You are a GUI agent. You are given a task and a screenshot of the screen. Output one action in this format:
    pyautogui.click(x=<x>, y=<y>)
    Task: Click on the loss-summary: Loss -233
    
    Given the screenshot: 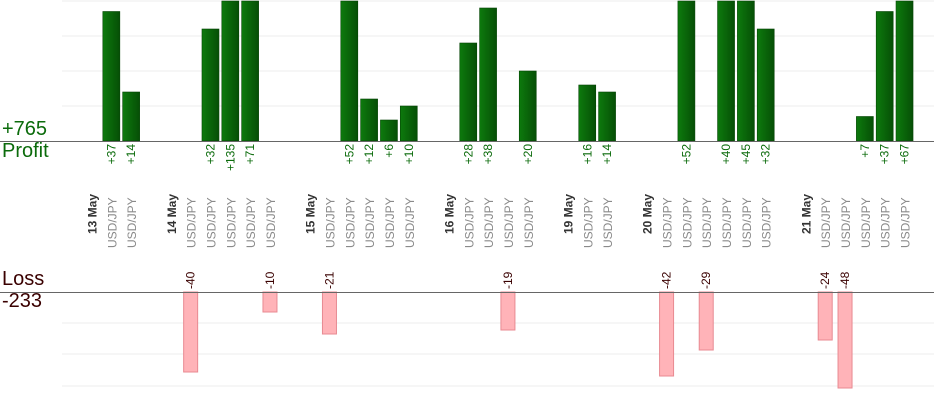 What is the action you would take?
    pyautogui.click(x=23, y=290)
    